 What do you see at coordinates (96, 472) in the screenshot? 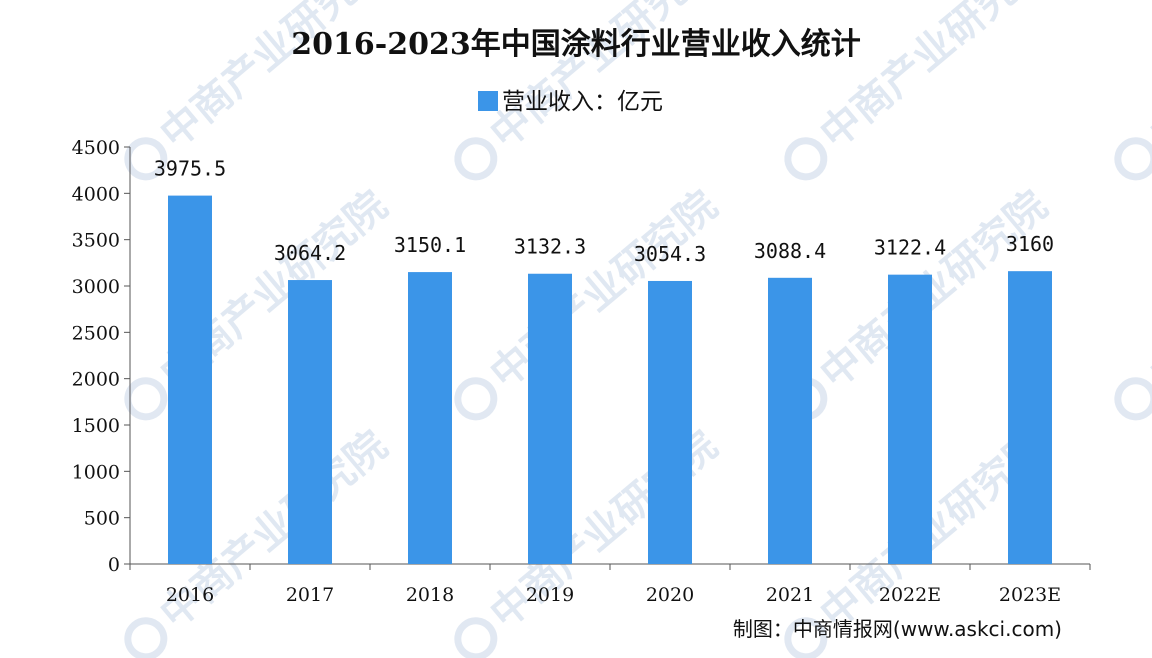
I see `y-tick-label: 1000` at bounding box center [96, 472].